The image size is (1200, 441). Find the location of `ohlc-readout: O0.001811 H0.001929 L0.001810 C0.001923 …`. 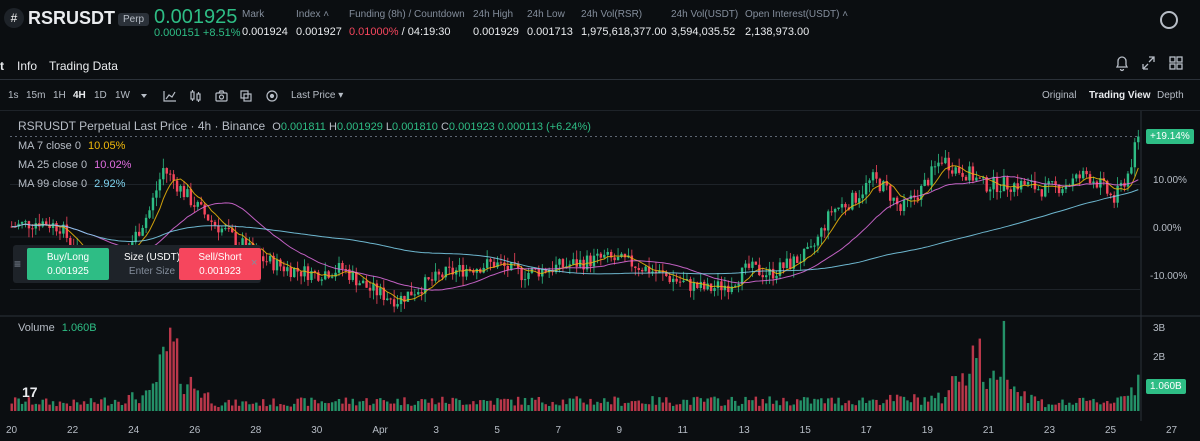

ohlc-readout: O0.001811 H0.001929 L0.001810 C0.001923 … is located at coordinates (431, 127).